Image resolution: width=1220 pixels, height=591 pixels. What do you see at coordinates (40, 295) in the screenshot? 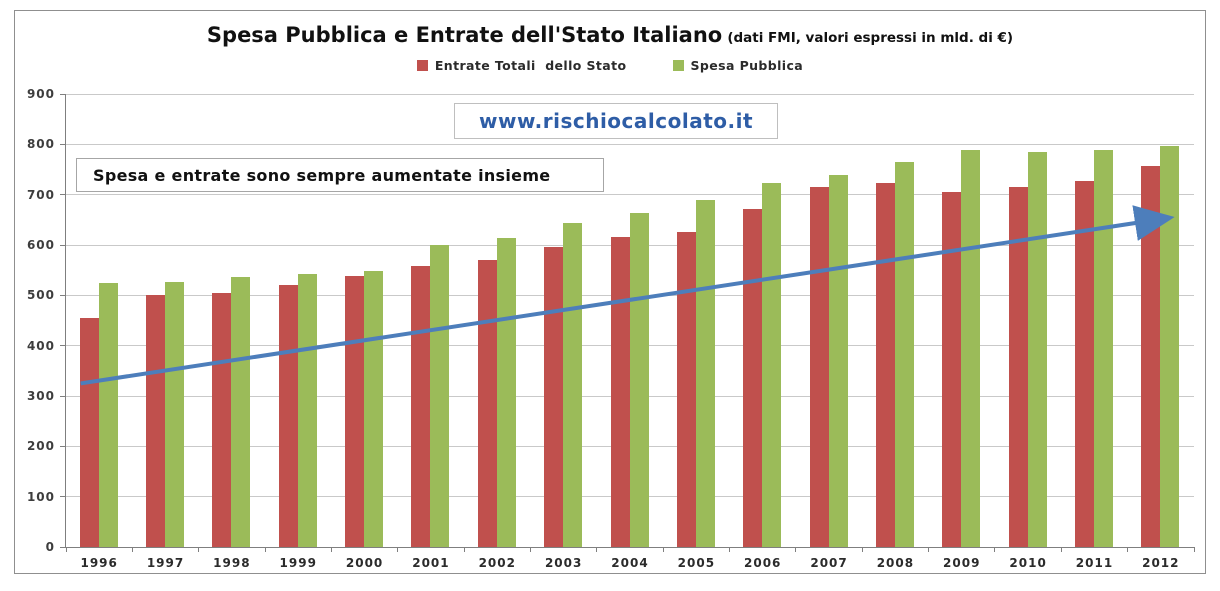
I see `y-axis-label-500: 500` at bounding box center [40, 295].